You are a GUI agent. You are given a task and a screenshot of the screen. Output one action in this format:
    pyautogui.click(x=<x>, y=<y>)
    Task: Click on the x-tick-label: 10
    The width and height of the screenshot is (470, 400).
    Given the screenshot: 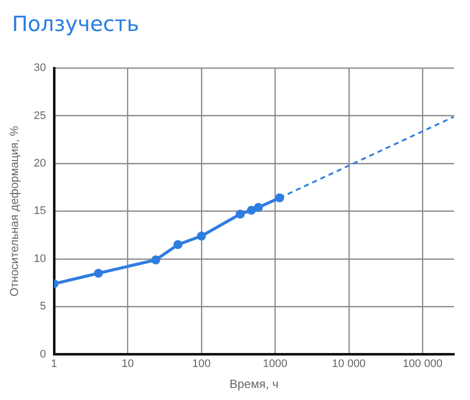 What is the action you would take?
    pyautogui.click(x=128, y=364)
    